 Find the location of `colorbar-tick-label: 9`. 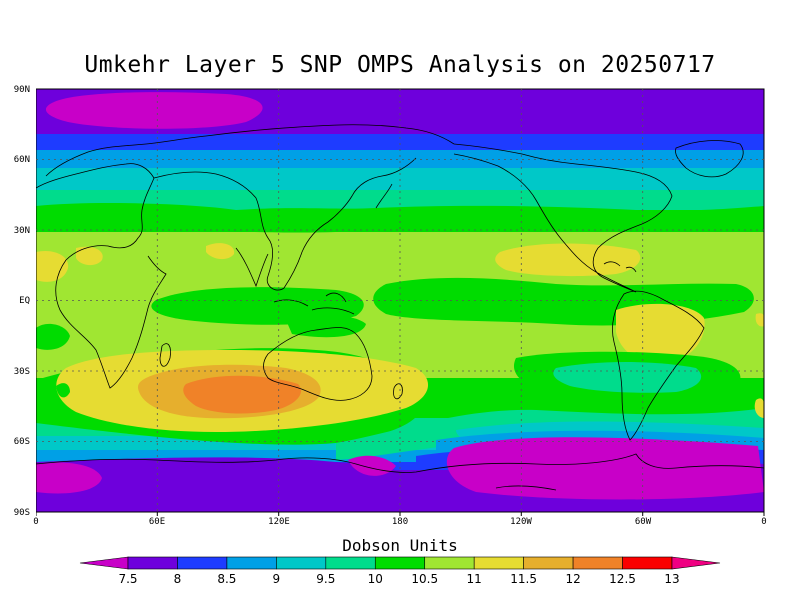

colorbar-tick-label: 9 is located at coordinates (277, 579).